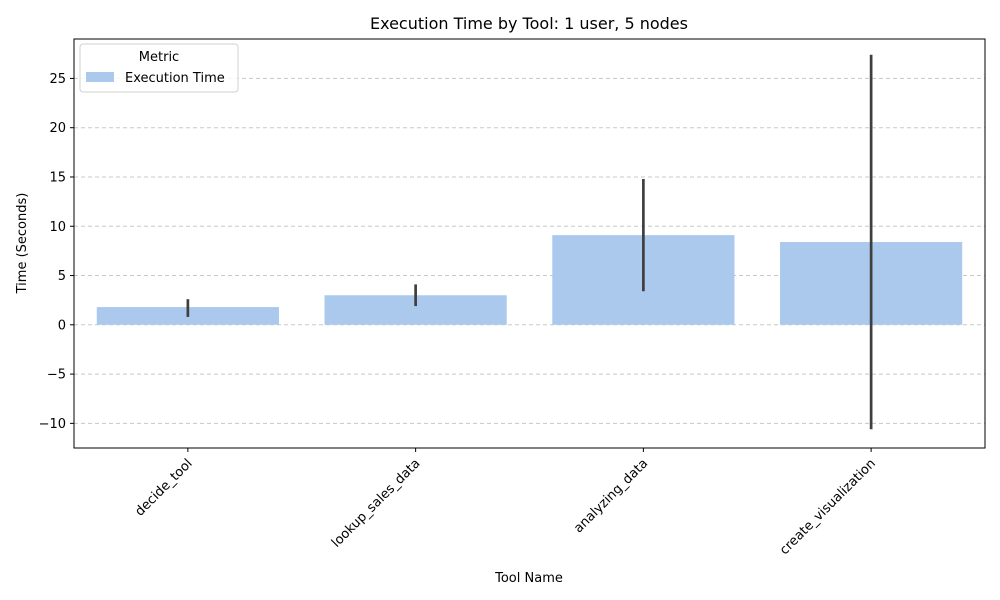 The height and width of the screenshot is (600, 1000). I want to click on chart-title: Execution Time by Tool: 1 user, 5 nodes, so click(529, 23).